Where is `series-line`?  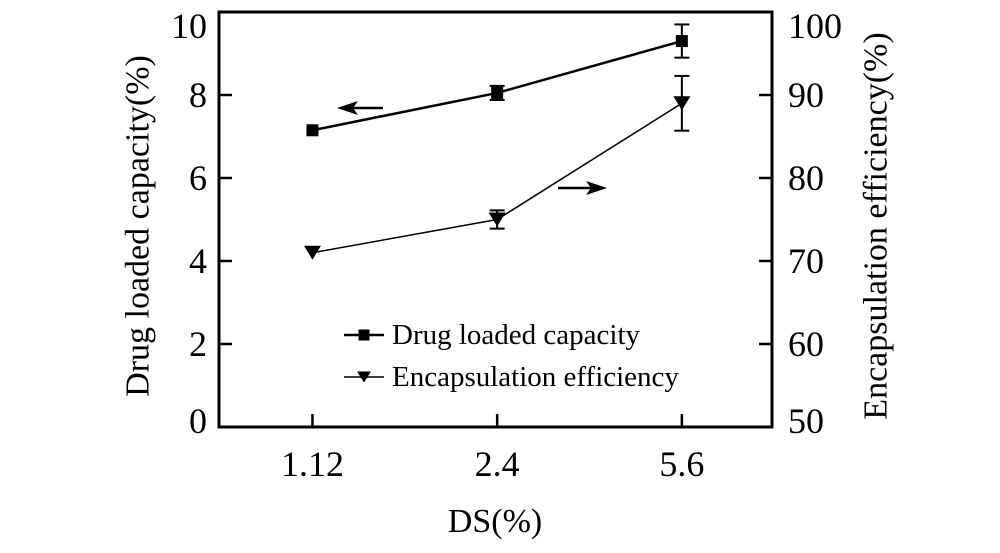
series-line is located at coordinates (497, 178).